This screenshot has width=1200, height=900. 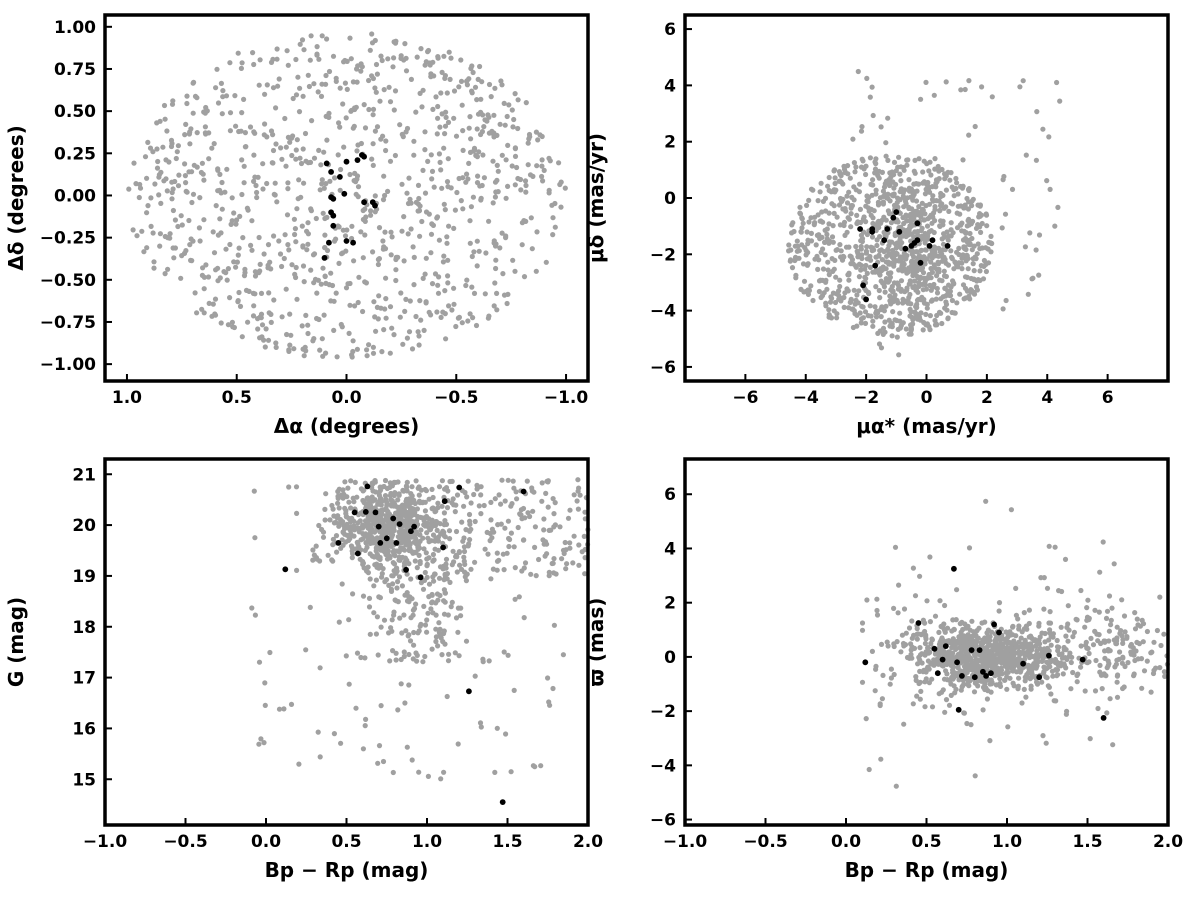 I want to click on x-tick-label: 0.5, so click(x=237, y=398).